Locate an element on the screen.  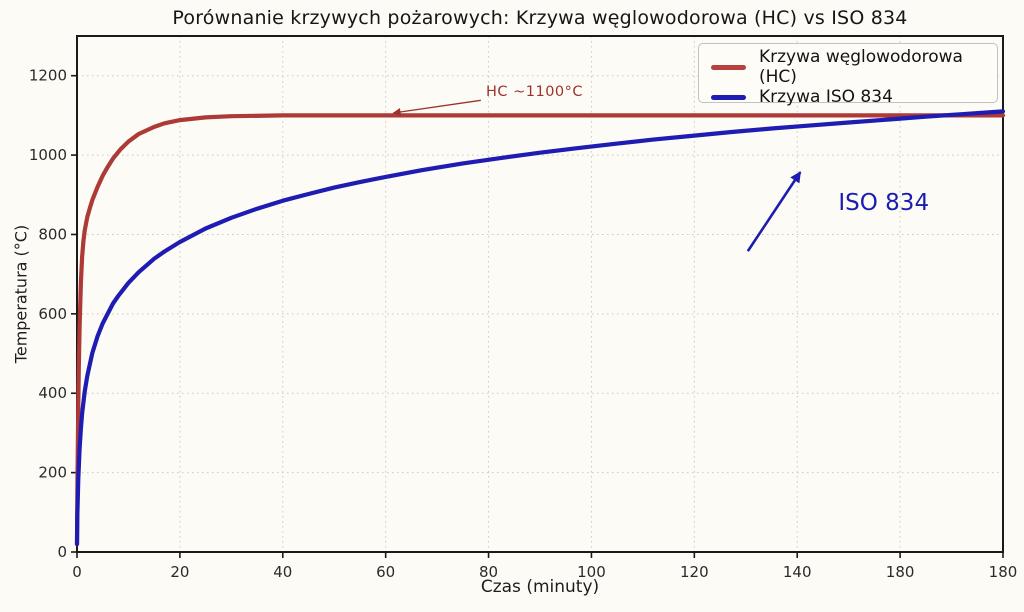
y-axis-label: Temperatura (°C) is located at coordinates (21, 294).